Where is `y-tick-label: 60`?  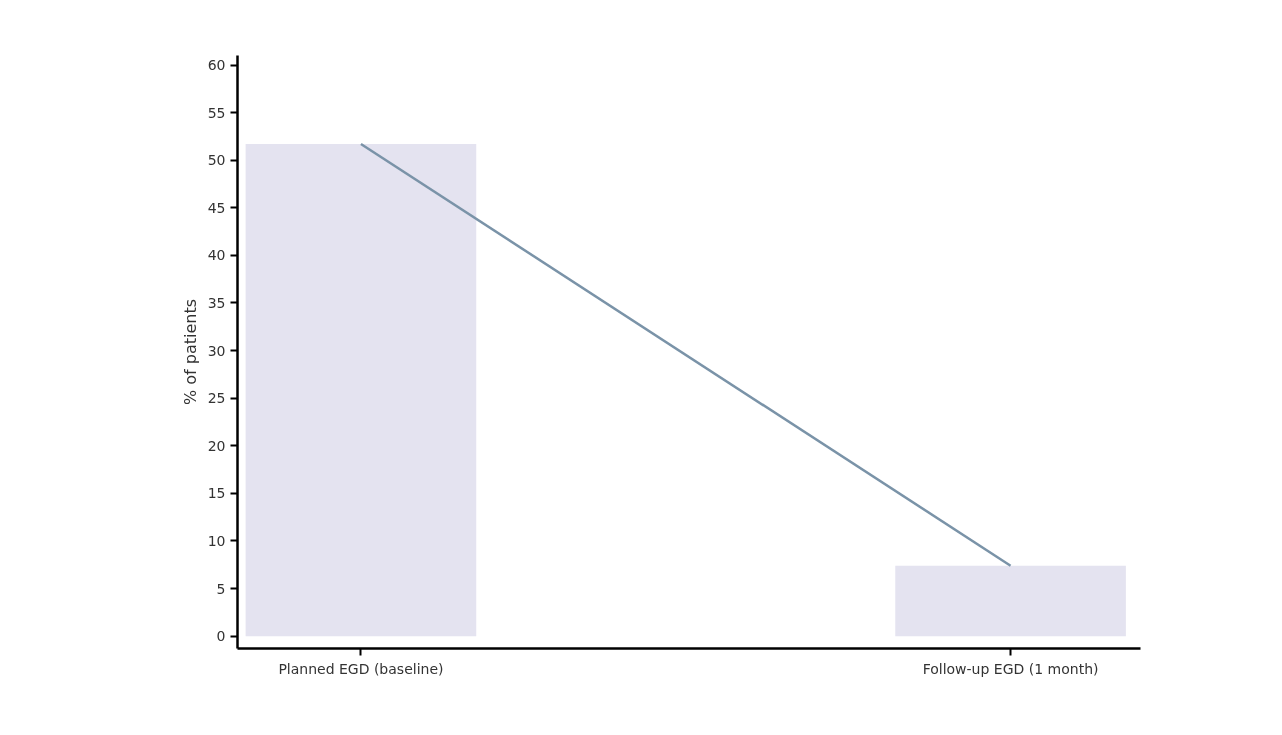 y-tick-label: 60 is located at coordinates (216, 65).